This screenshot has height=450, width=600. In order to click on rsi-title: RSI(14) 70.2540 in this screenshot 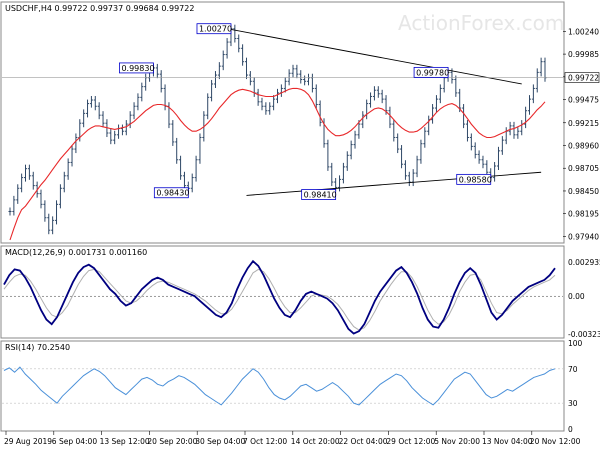, I will do `click(37, 347)`.